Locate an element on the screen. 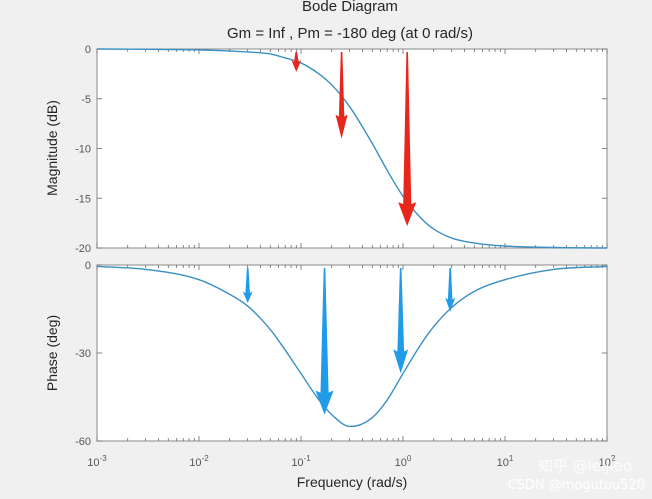  y-tick-label: -30 is located at coordinates (83, 354).